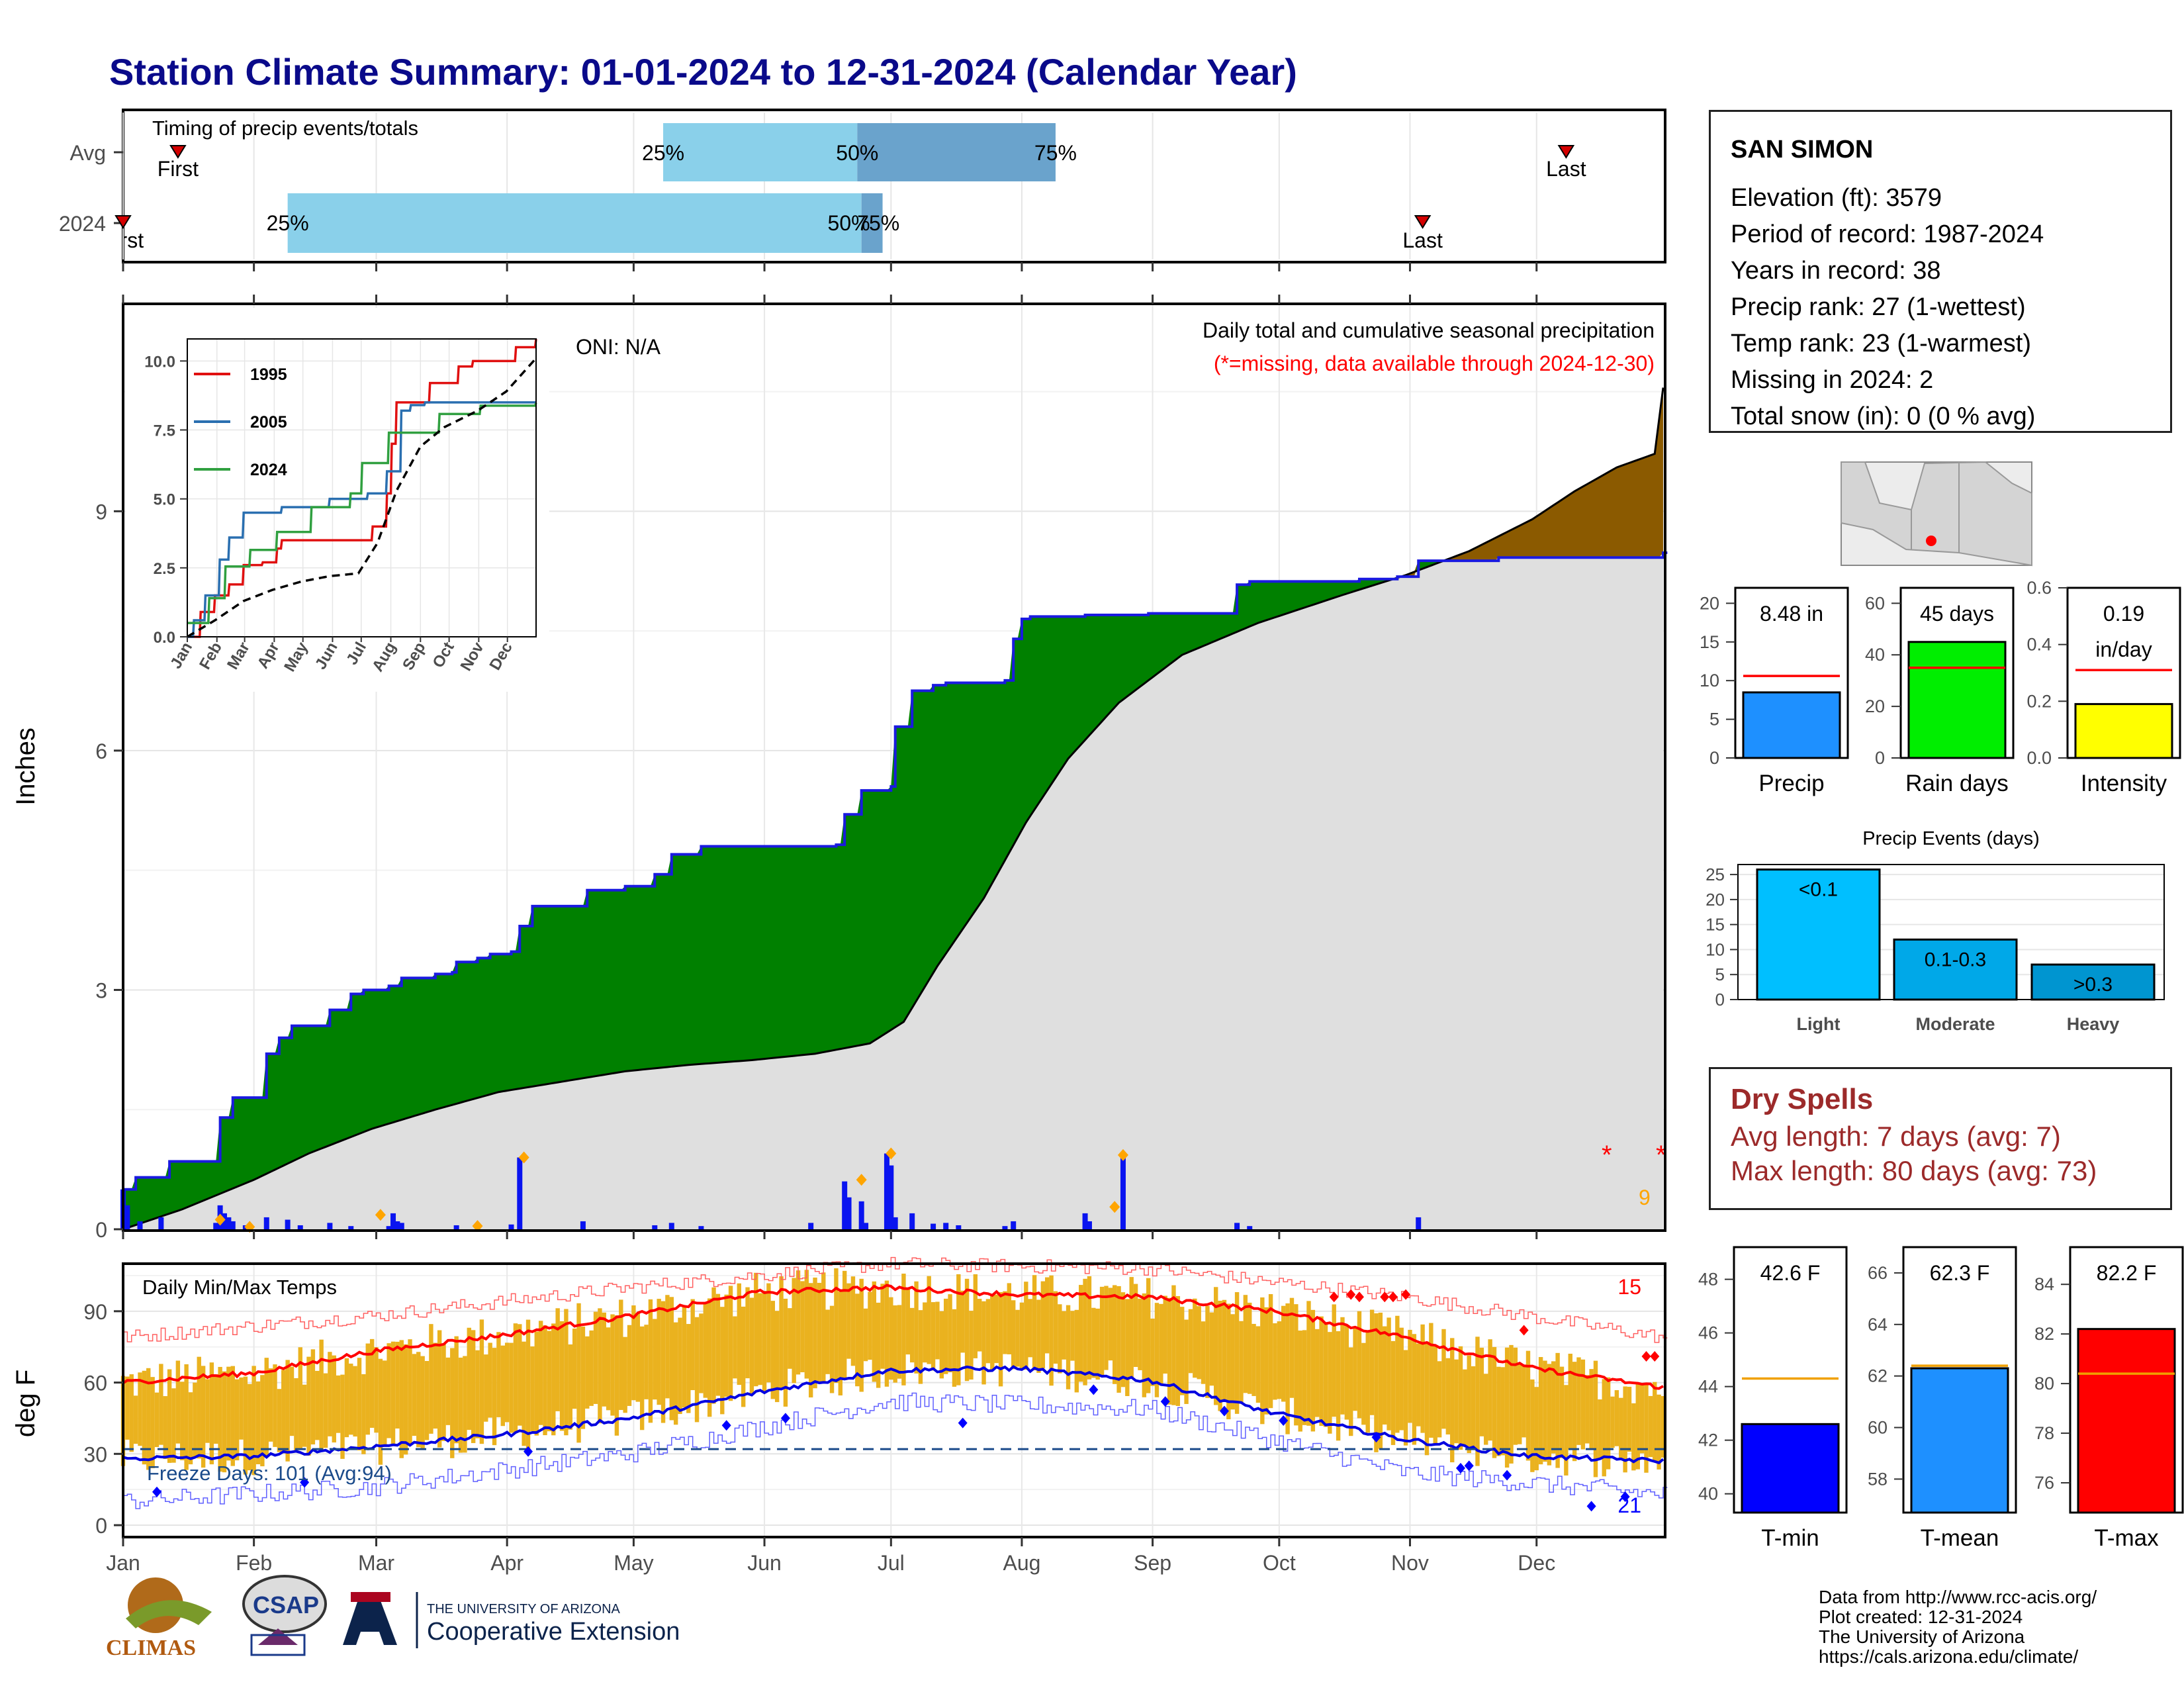  What do you see at coordinates (765, 1563) in the screenshot?
I see `month-label: Jun` at bounding box center [765, 1563].